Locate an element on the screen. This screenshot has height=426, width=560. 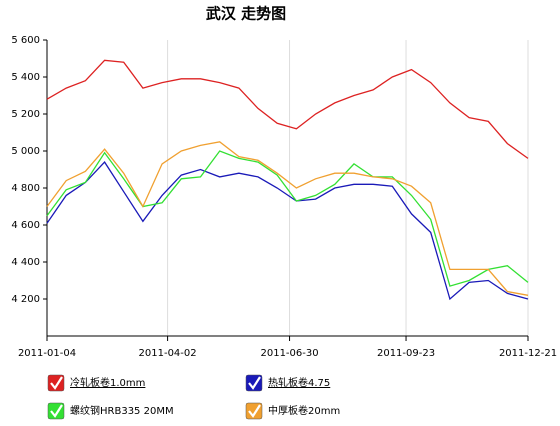
legend-item: 热轧板卷4.75 is located at coordinates (288, 383).